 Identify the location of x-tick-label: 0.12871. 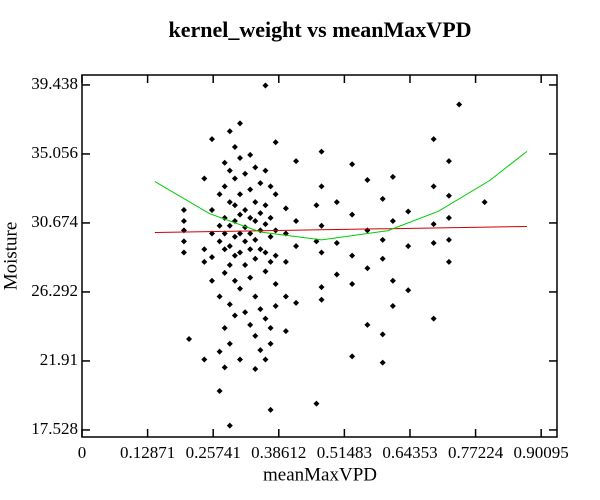
(147, 452).